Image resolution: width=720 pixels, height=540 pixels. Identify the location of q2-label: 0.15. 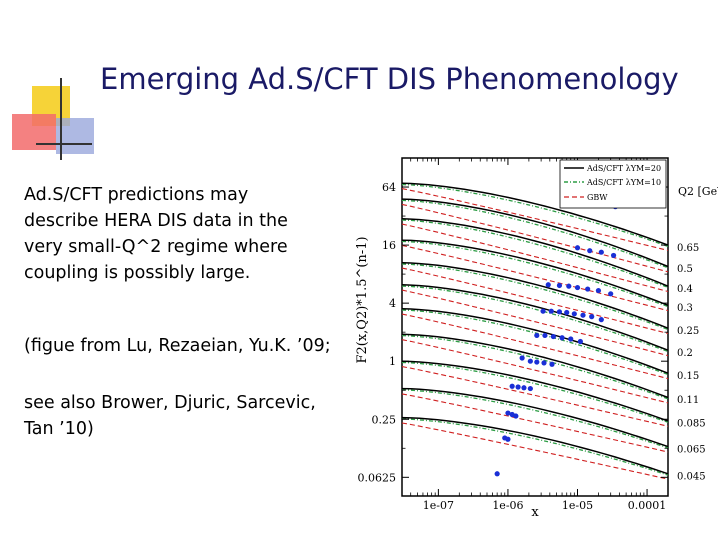
(688, 376).